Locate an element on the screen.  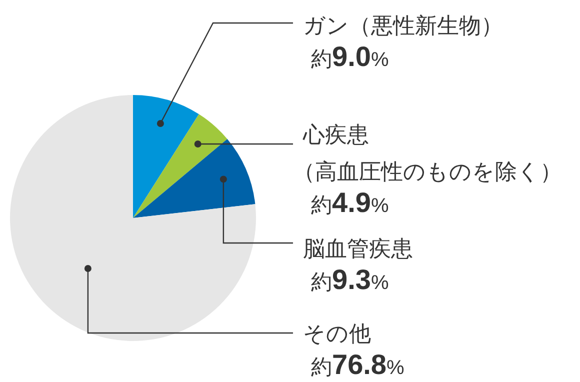
data-label: 約9.0% is located at coordinates (350, 56).